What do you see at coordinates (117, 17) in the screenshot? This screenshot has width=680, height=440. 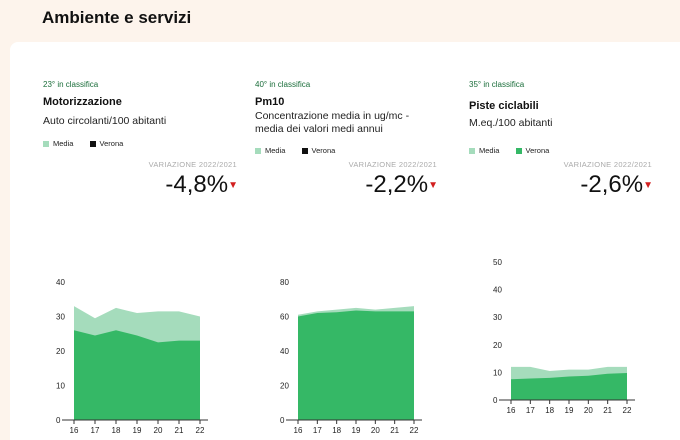 I see `section-title: Ambiente e servizi` at bounding box center [117, 17].